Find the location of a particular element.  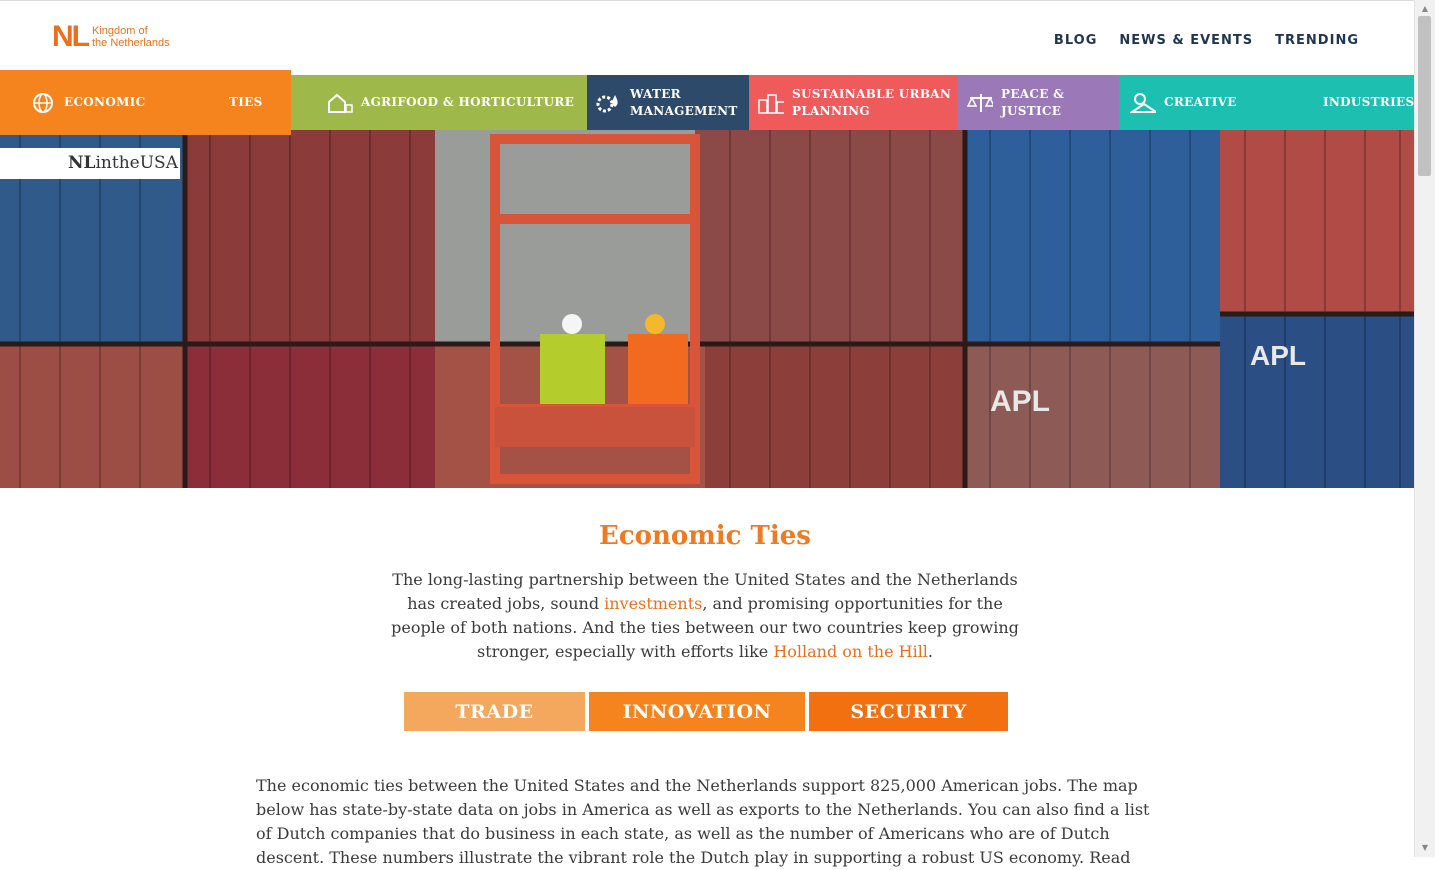

city-icon is located at coordinates (771, 103).